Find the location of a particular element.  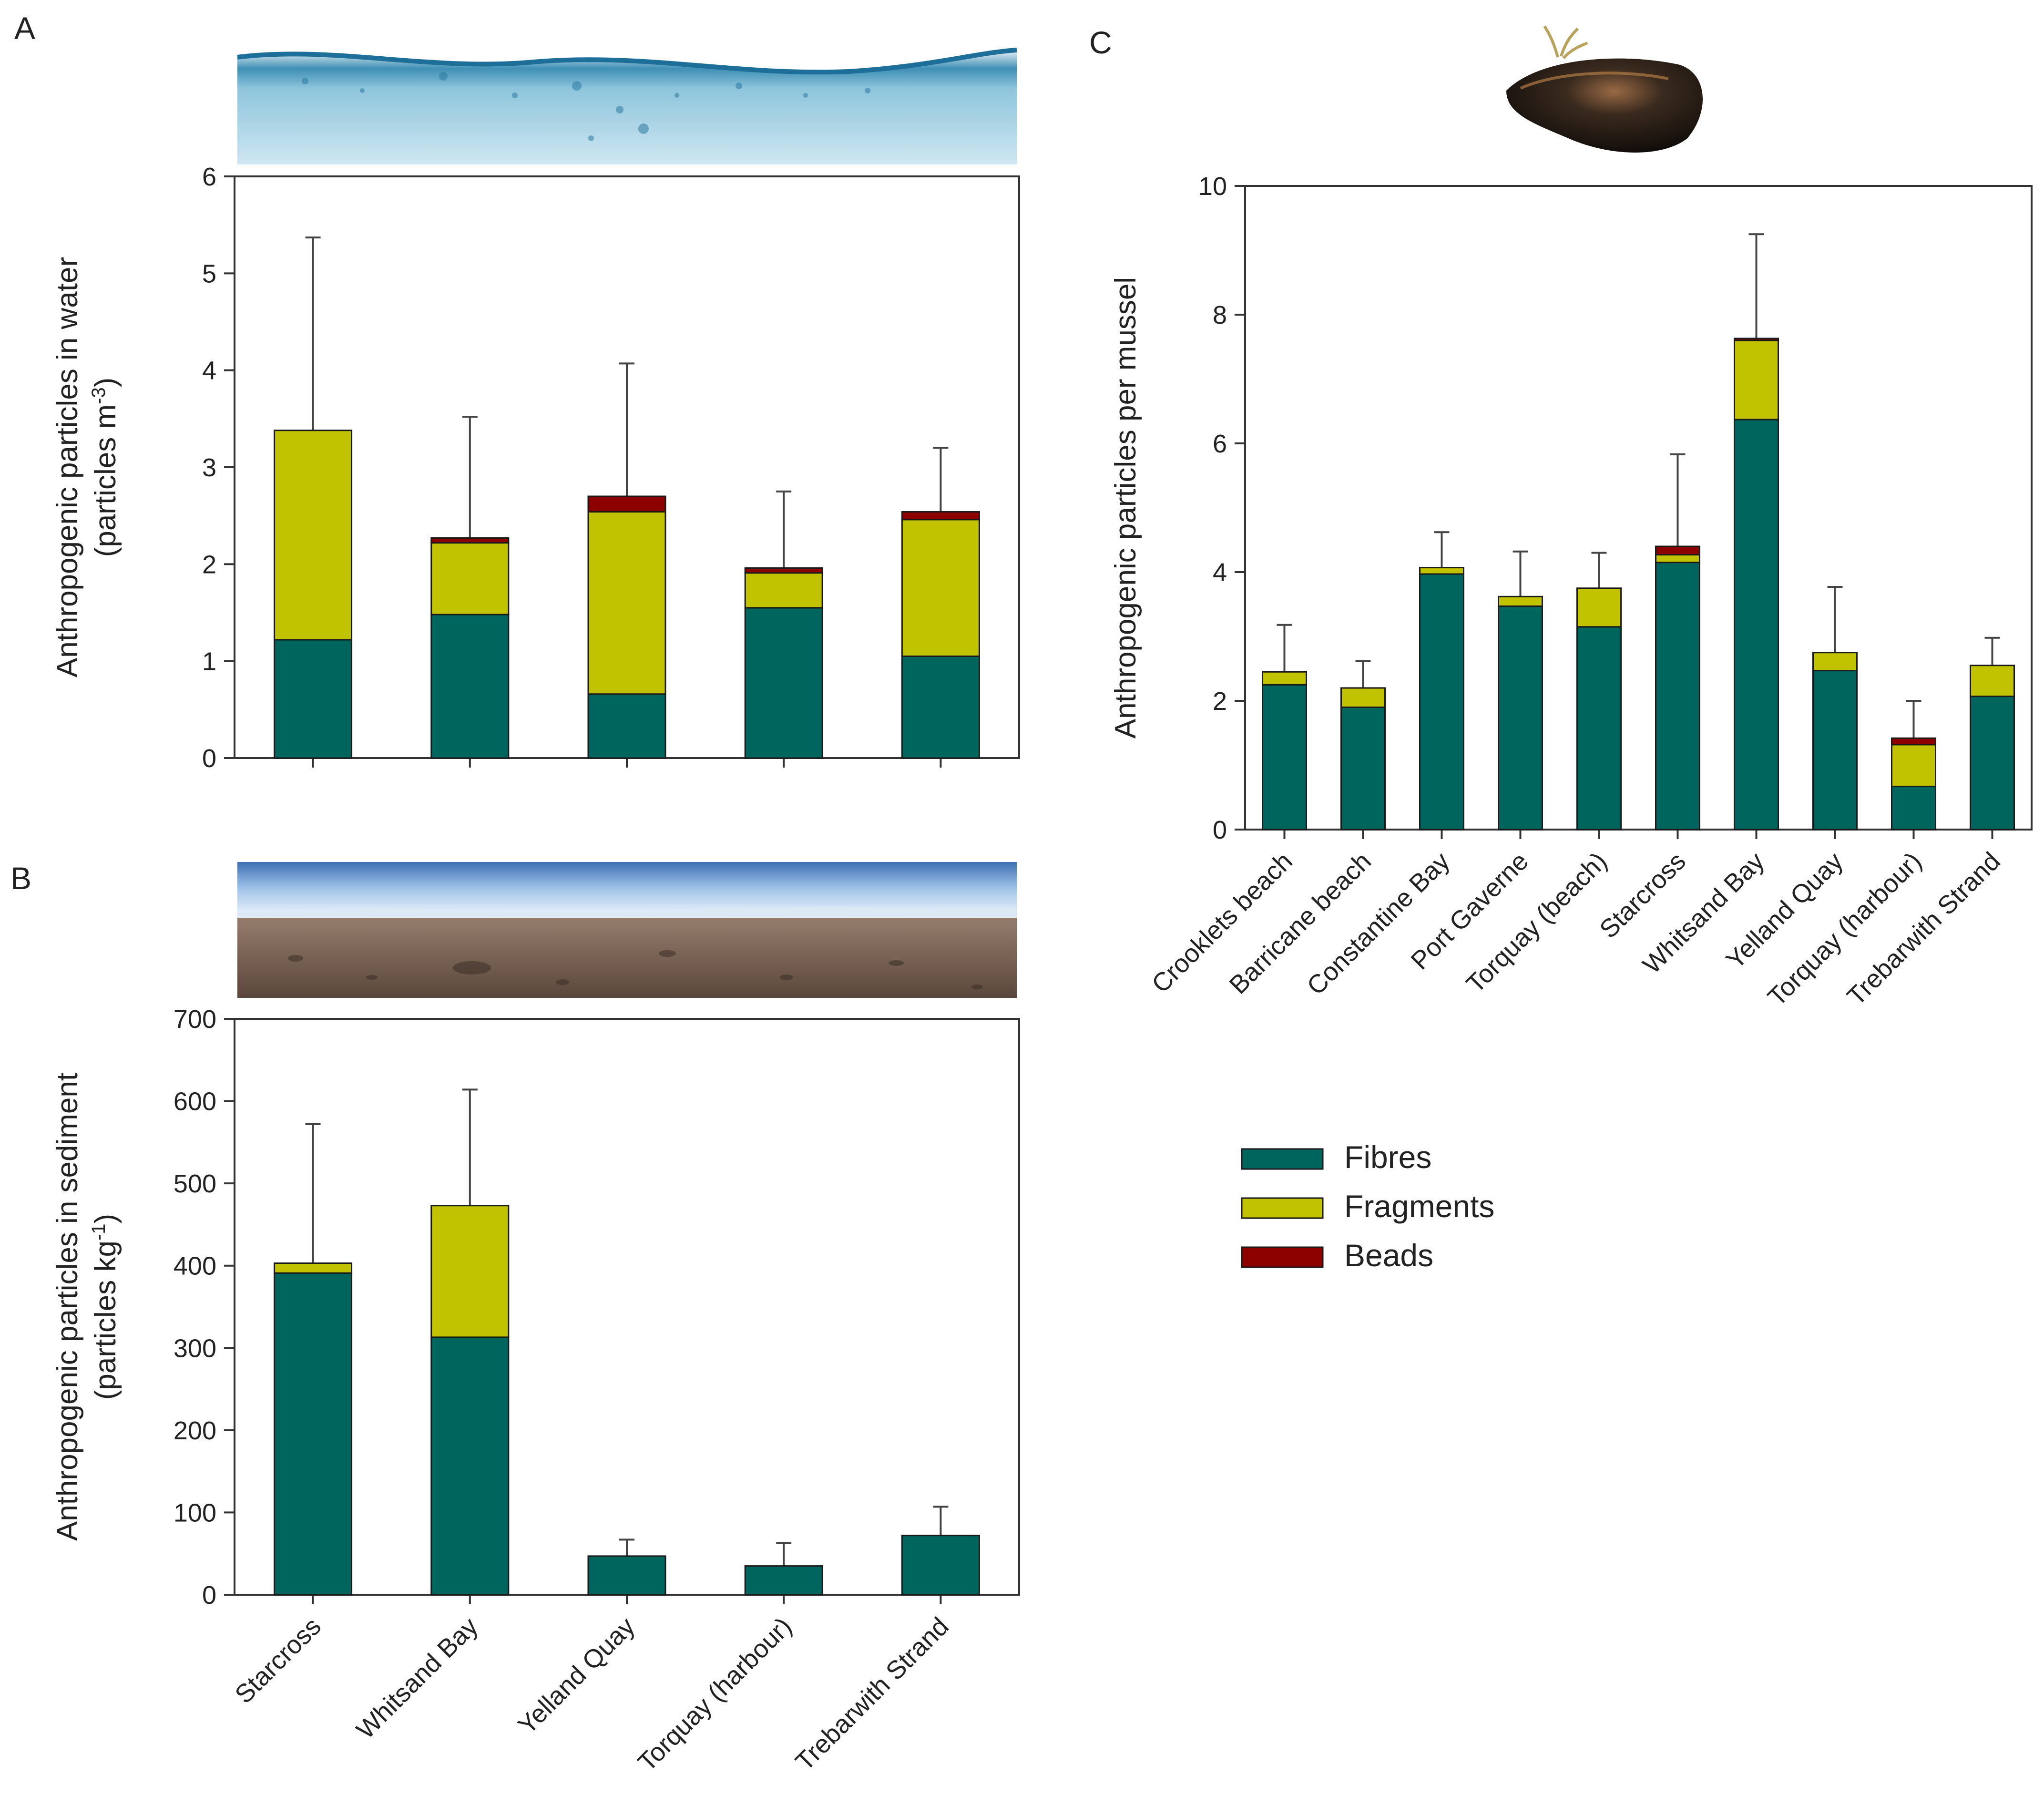

legend-label-beads: Beads is located at coordinates (1388, 1256).